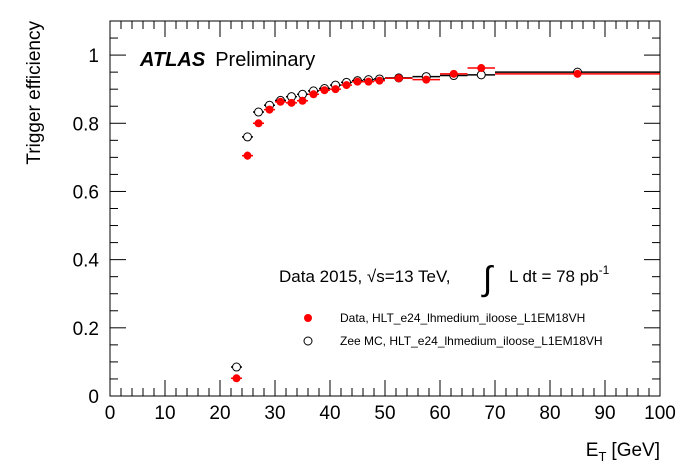  I want to click on x-tick-label: 80, so click(549, 413).